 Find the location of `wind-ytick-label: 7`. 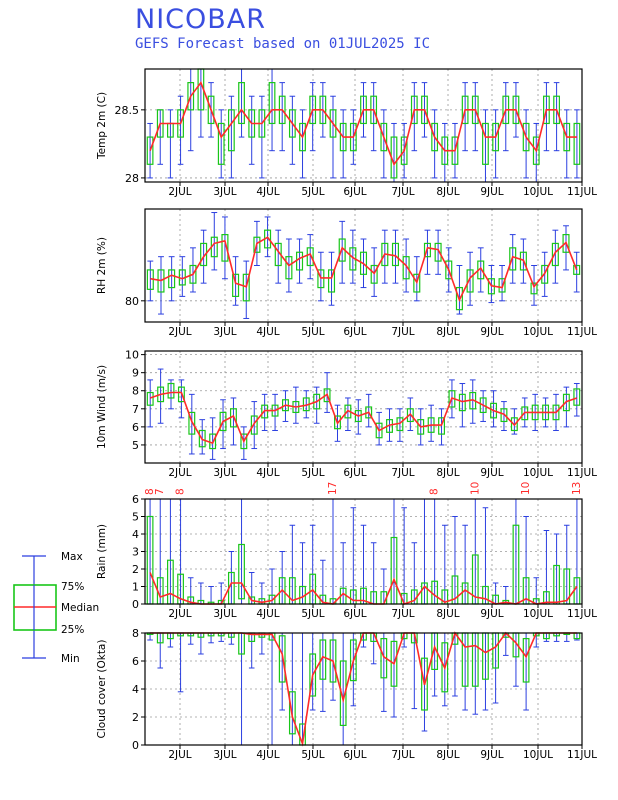

wind-ytick-label: 7 is located at coordinates (135, 409).